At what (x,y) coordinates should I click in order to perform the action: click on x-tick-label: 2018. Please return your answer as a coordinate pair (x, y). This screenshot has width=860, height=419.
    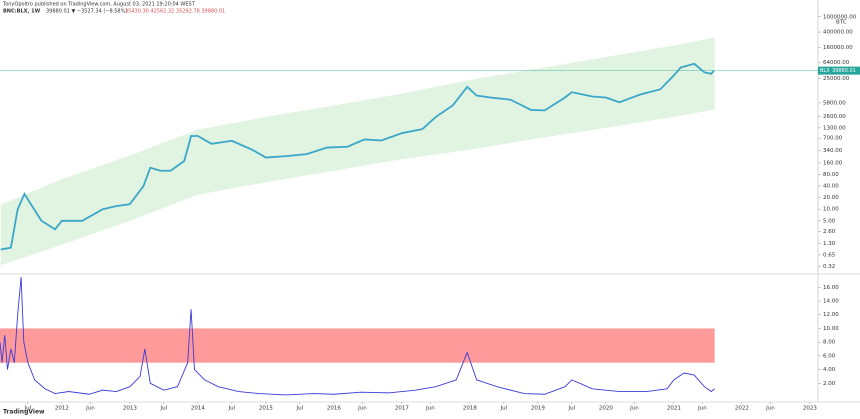
    Looking at the image, I should click on (470, 409).